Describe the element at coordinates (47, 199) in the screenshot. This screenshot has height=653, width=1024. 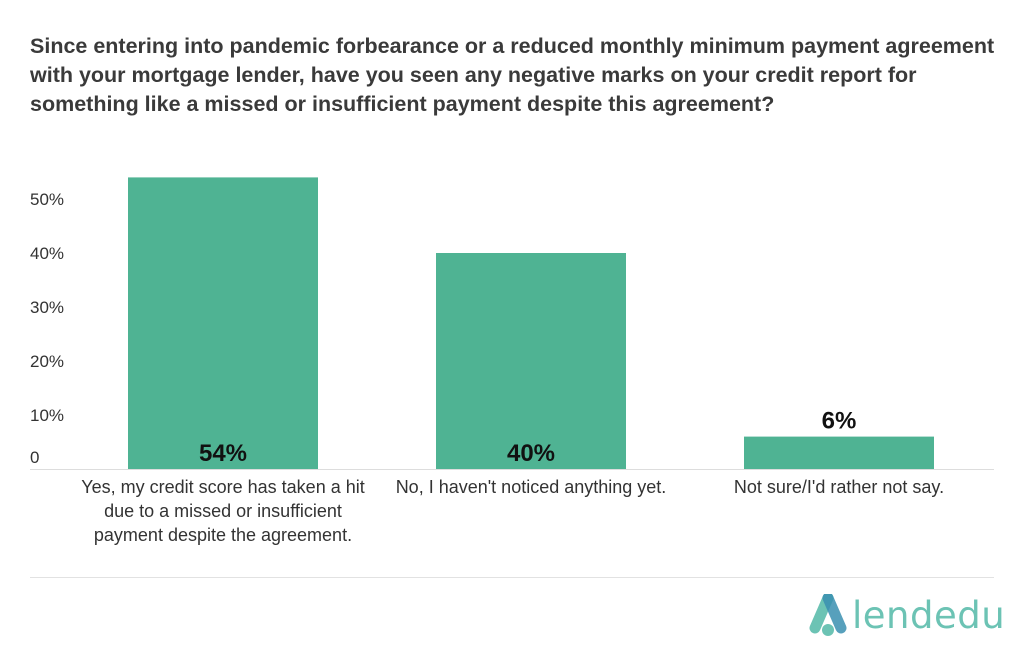
I see `y-tick-label: 50%` at that location.